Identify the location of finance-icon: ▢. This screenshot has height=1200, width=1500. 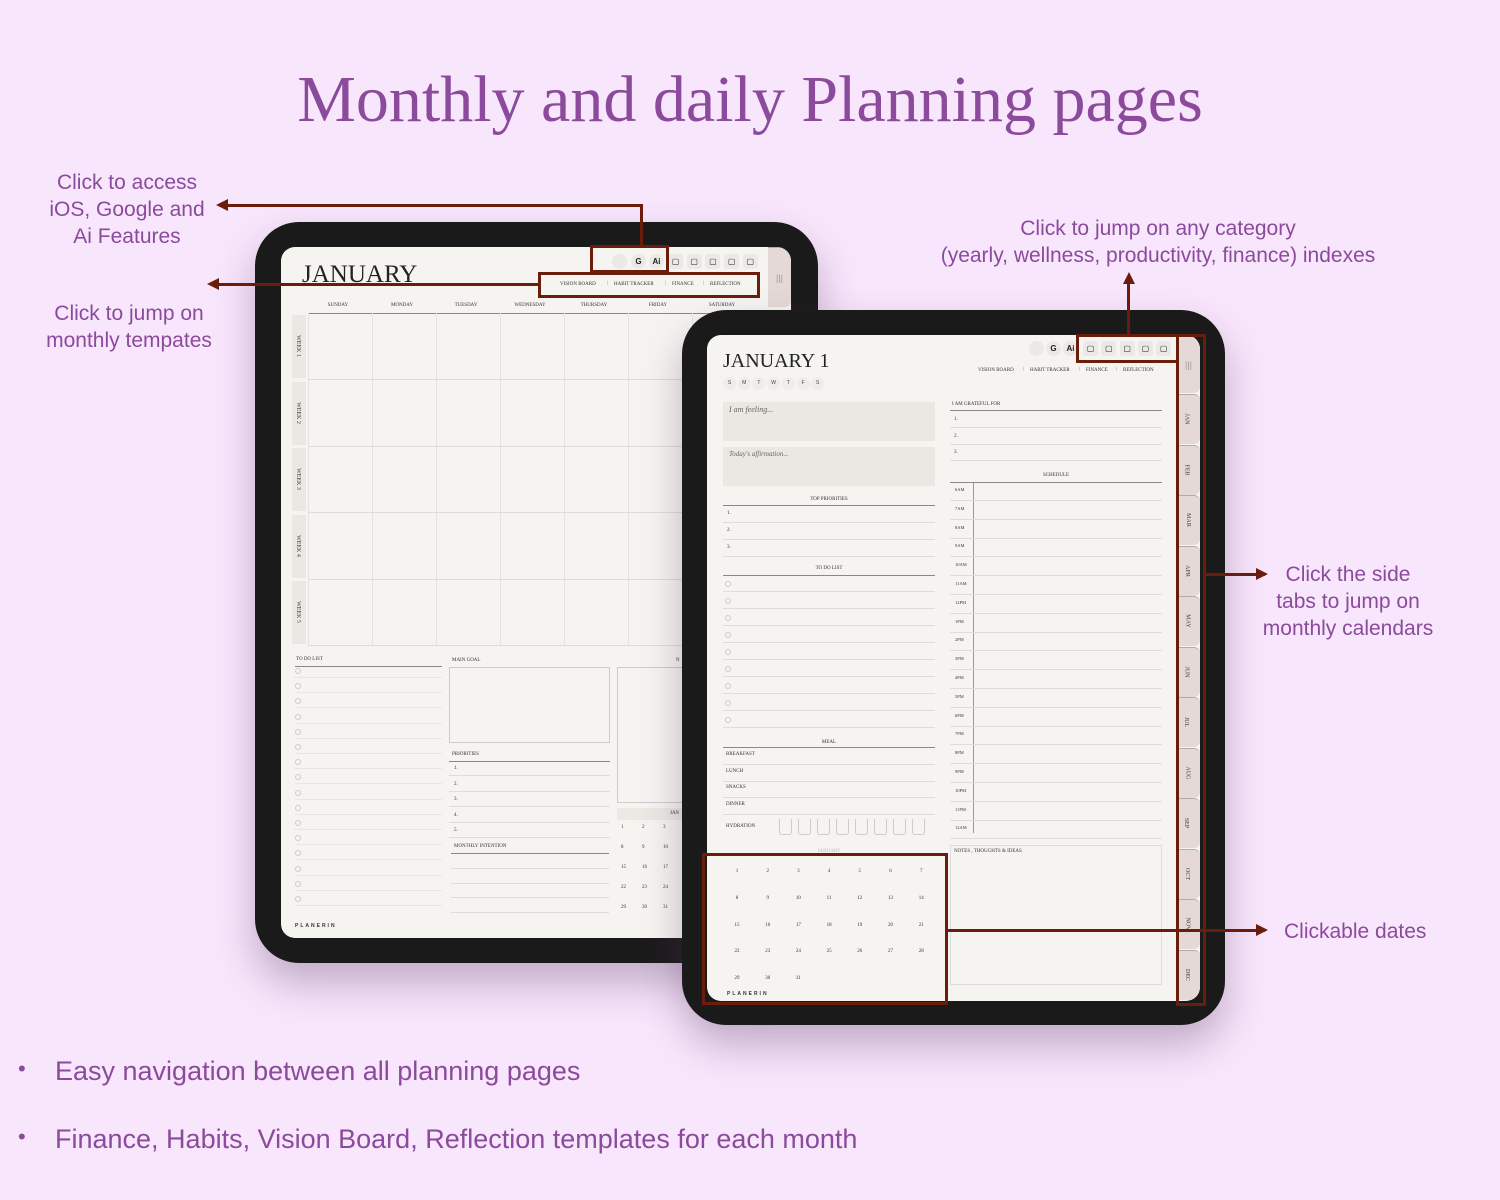
(713, 261).